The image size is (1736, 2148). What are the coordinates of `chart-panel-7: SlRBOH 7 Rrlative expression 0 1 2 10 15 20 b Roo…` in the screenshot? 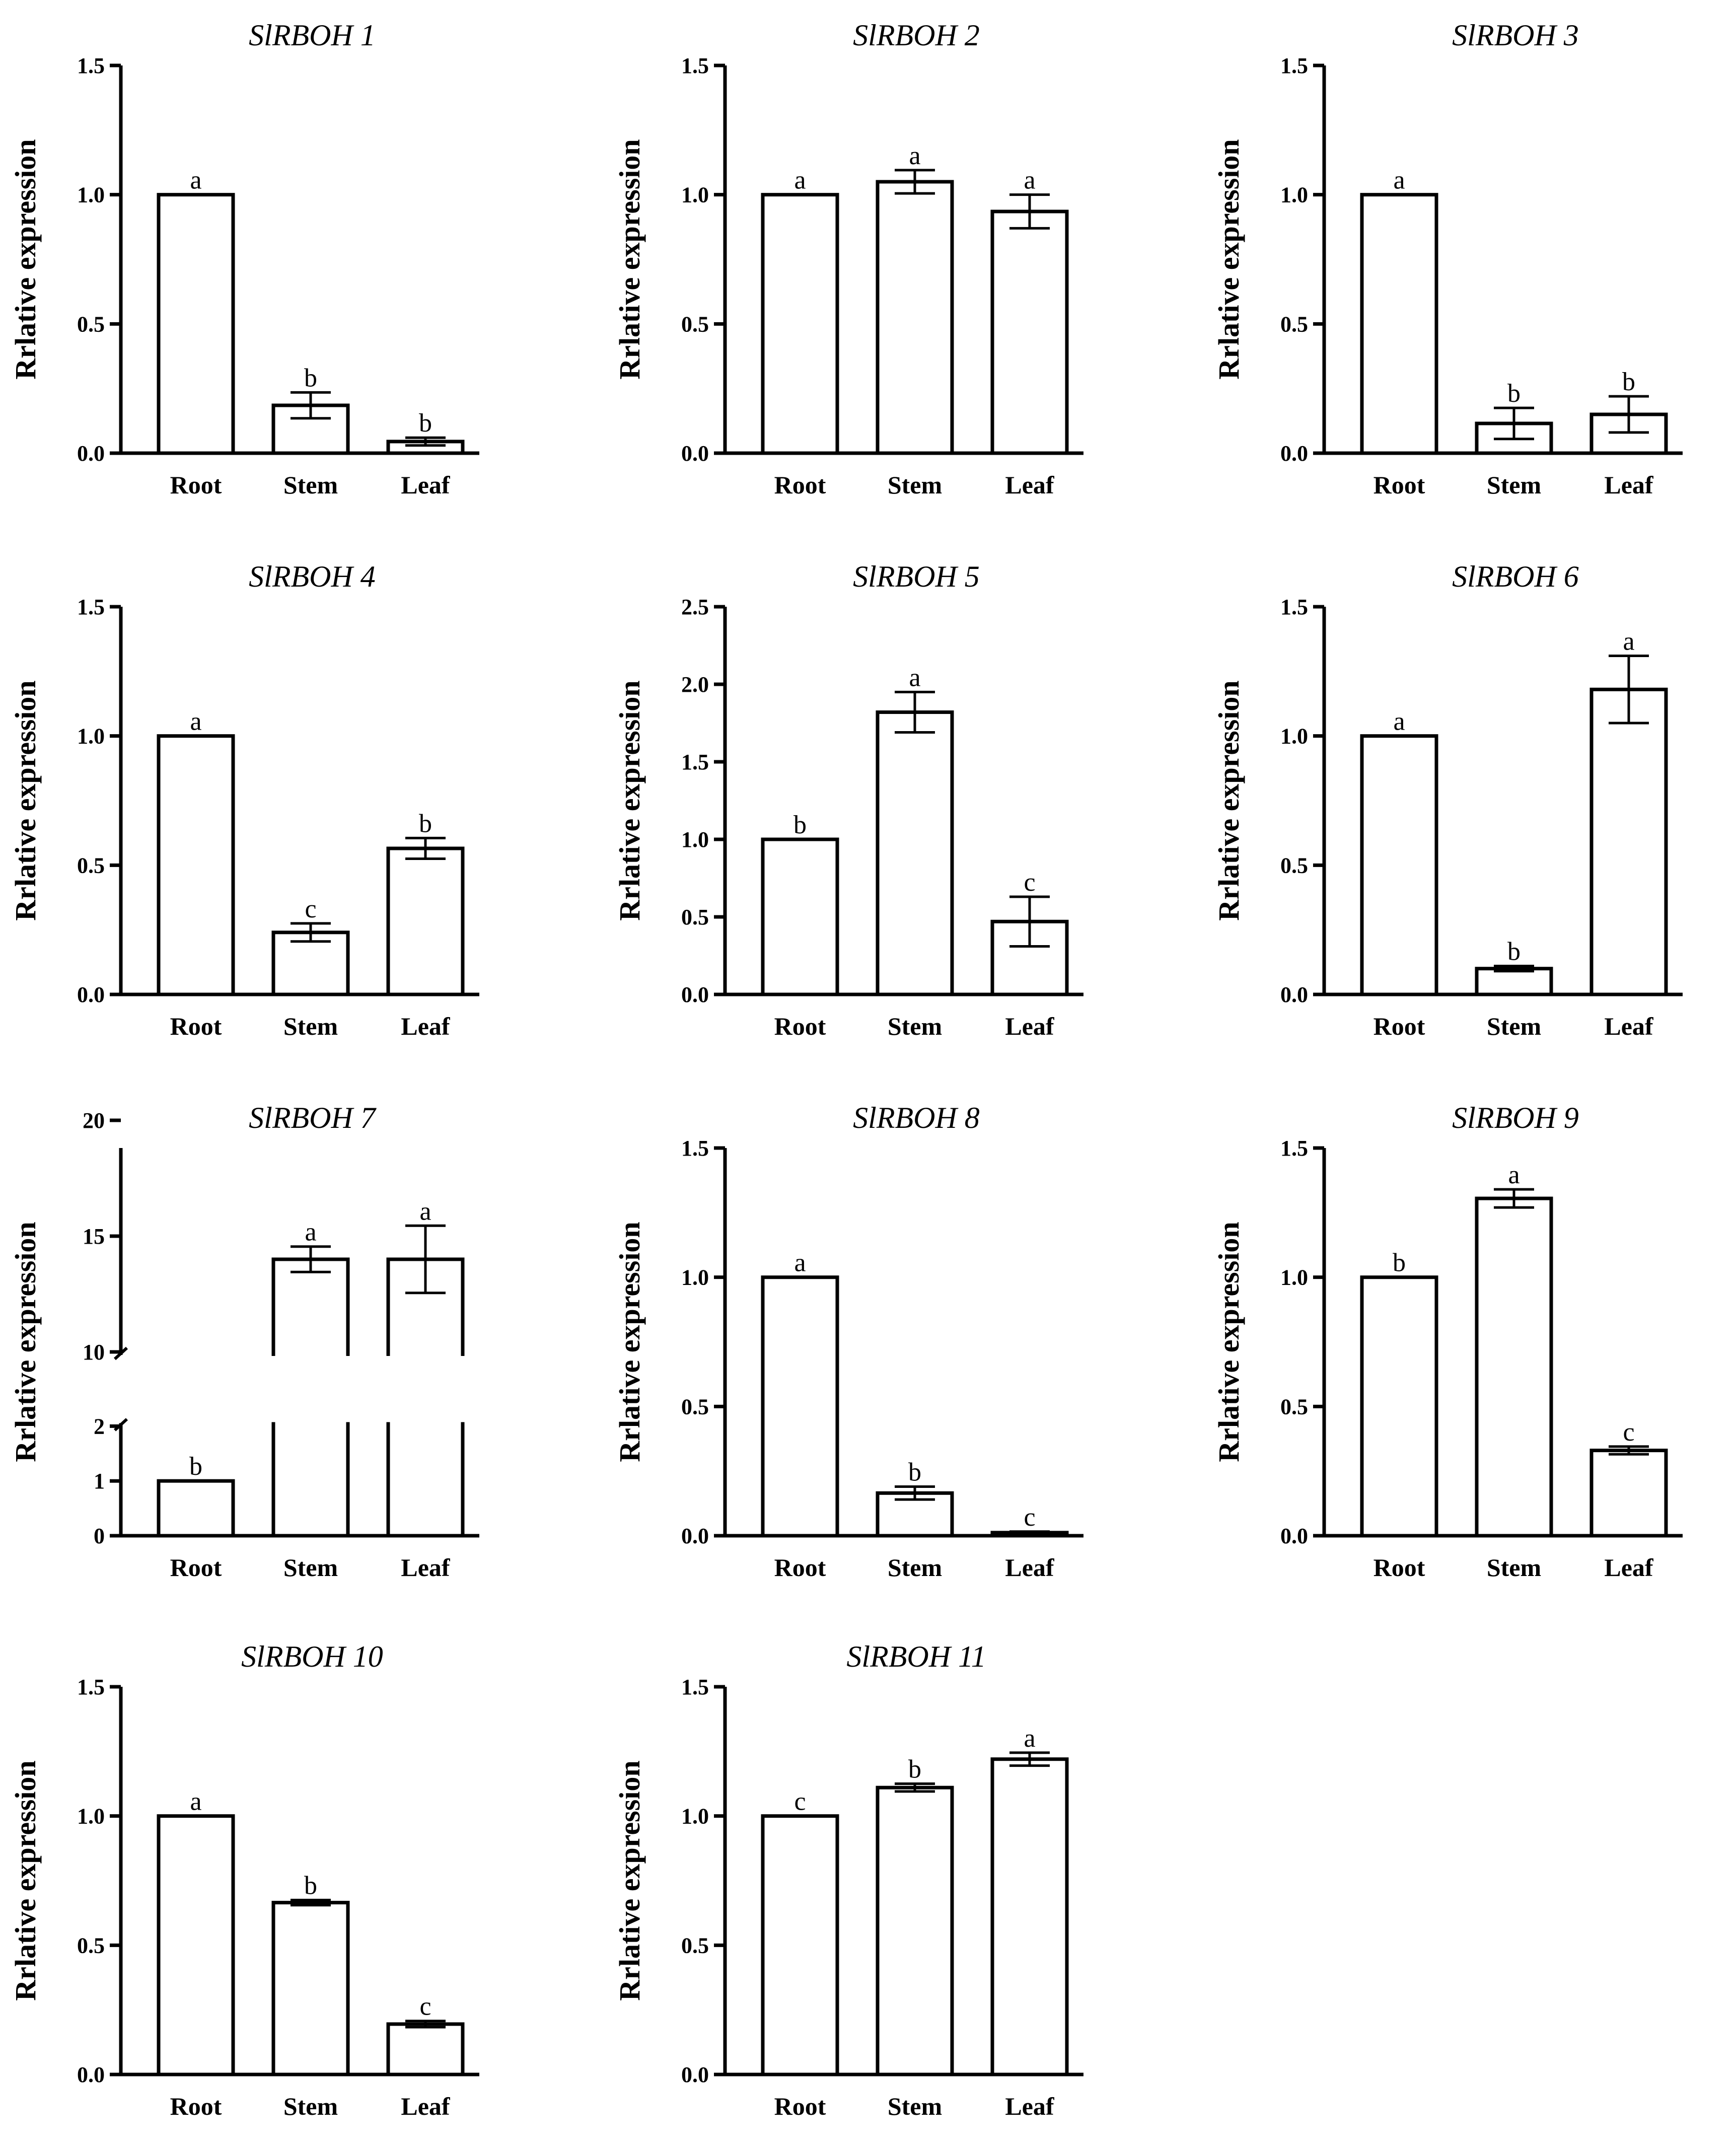 It's located at (244, 1341).